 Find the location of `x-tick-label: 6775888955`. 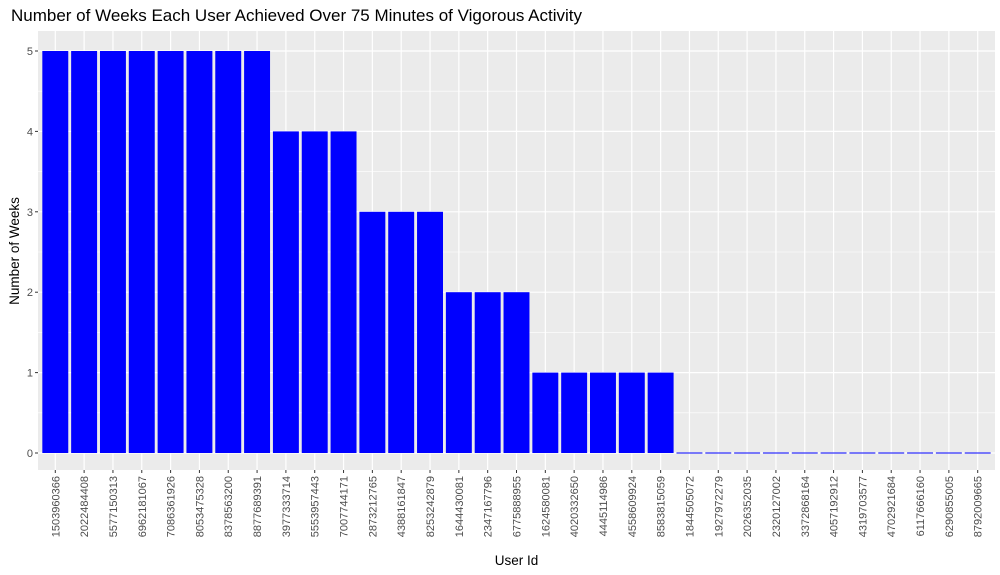

x-tick-label: 6775888955 is located at coordinates (518, 506).